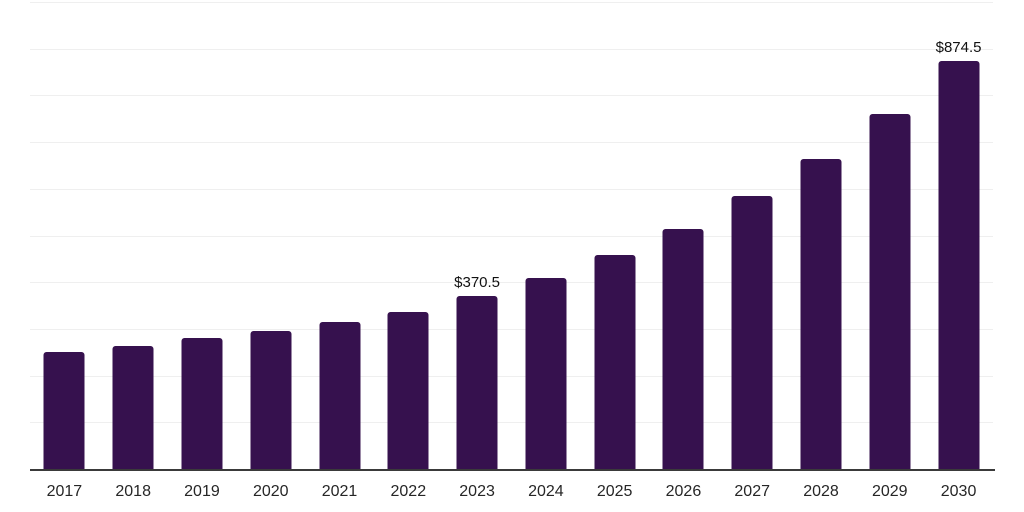 The height and width of the screenshot is (512, 1024). What do you see at coordinates (889, 491) in the screenshot?
I see `x-tick-2029: 2029` at bounding box center [889, 491].